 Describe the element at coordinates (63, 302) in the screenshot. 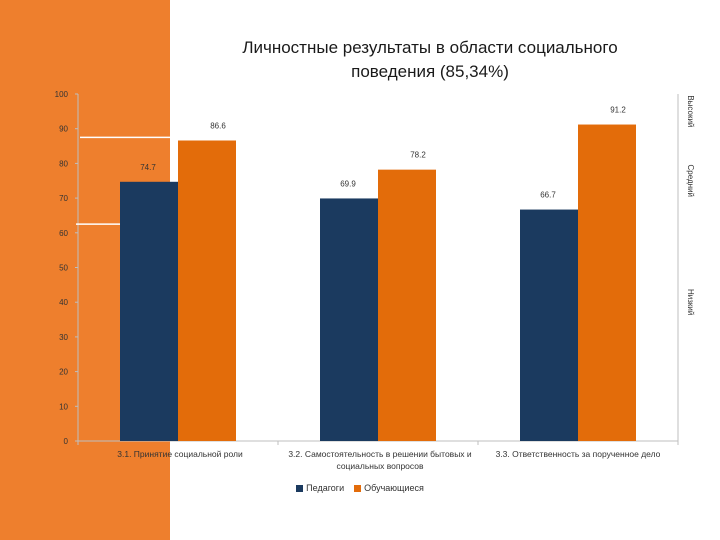

I see `y-tick-label: 40` at that location.